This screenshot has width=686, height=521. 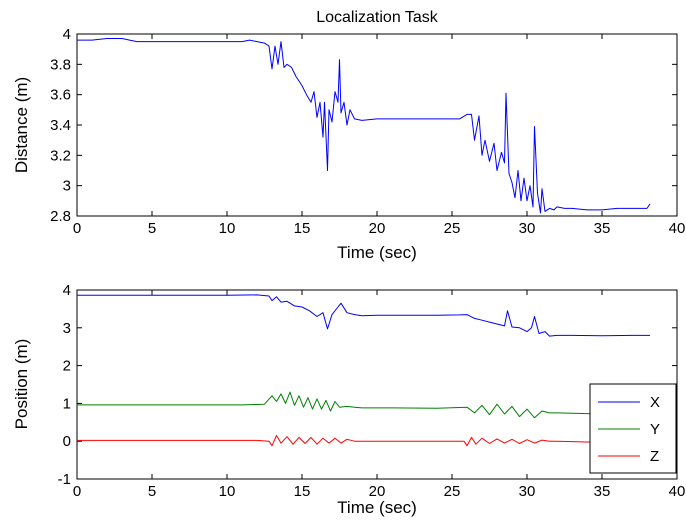 What do you see at coordinates (655, 402) in the screenshot?
I see `legend-label-x: X` at bounding box center [655, 402].